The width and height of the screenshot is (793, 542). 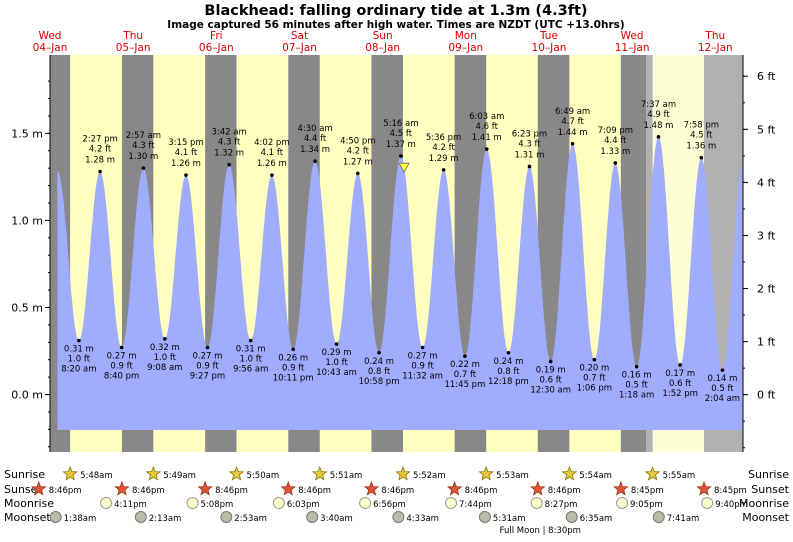 What do you see at coordinates (444, 159) in the screenshot?
I see `high-tide-meters: 1.29 m` at bounding box center [444, 159].